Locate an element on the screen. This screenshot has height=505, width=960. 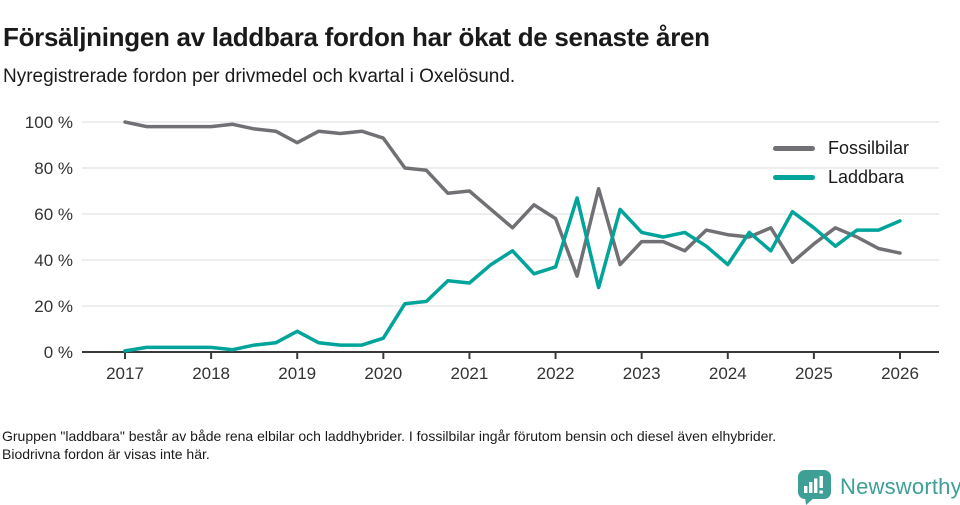
x-tick-label: 2023 is located at coordinates (642, 373).